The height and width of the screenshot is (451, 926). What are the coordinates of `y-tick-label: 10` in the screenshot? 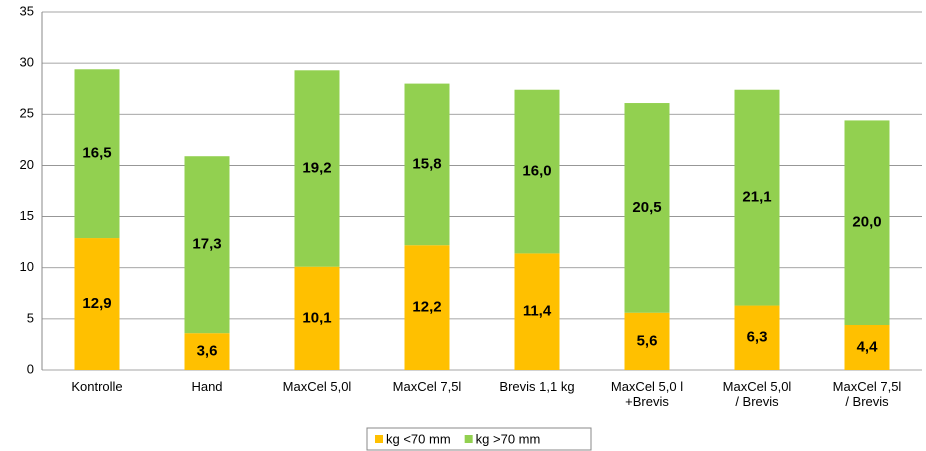 It's located at (27, 266).